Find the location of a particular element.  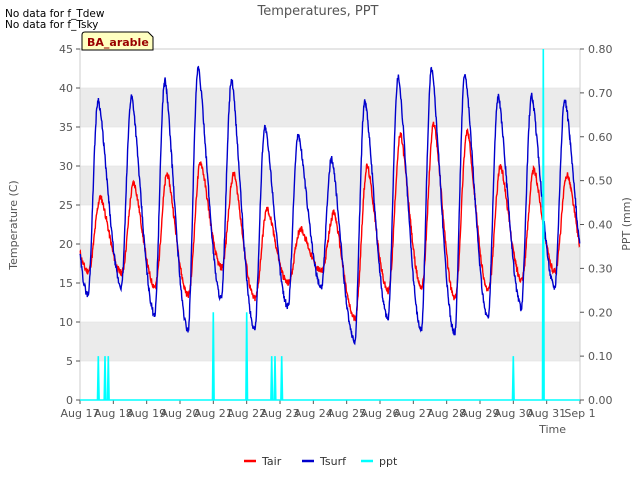

right-tick-label: 0.50 is located at coordinates (600, 181).